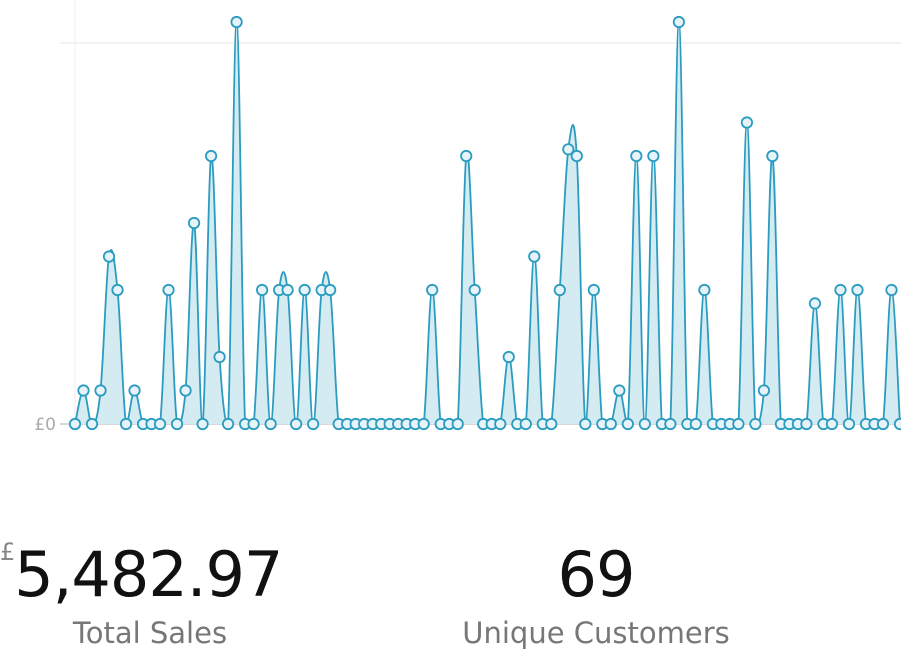  Describe the element at coordinates (596, 574) in the screenshot. I see `stat-number: 69` at that location.